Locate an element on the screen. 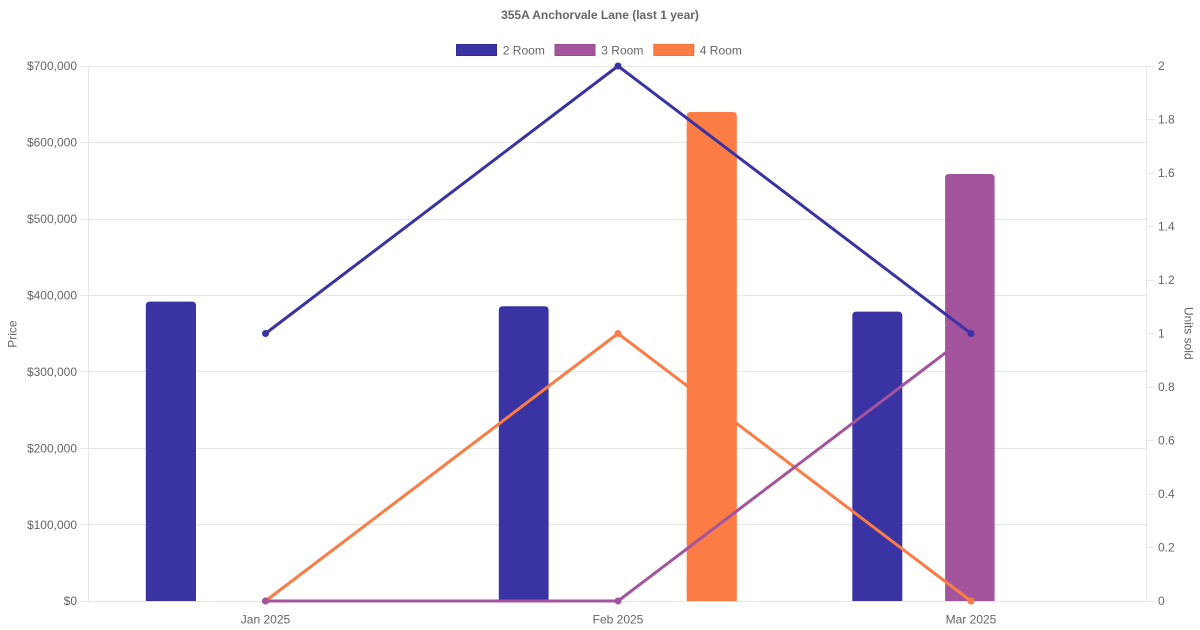 This screenshot has height=630, width=1200. svg-text: 1.4 is located at coordinates (1166, 227).